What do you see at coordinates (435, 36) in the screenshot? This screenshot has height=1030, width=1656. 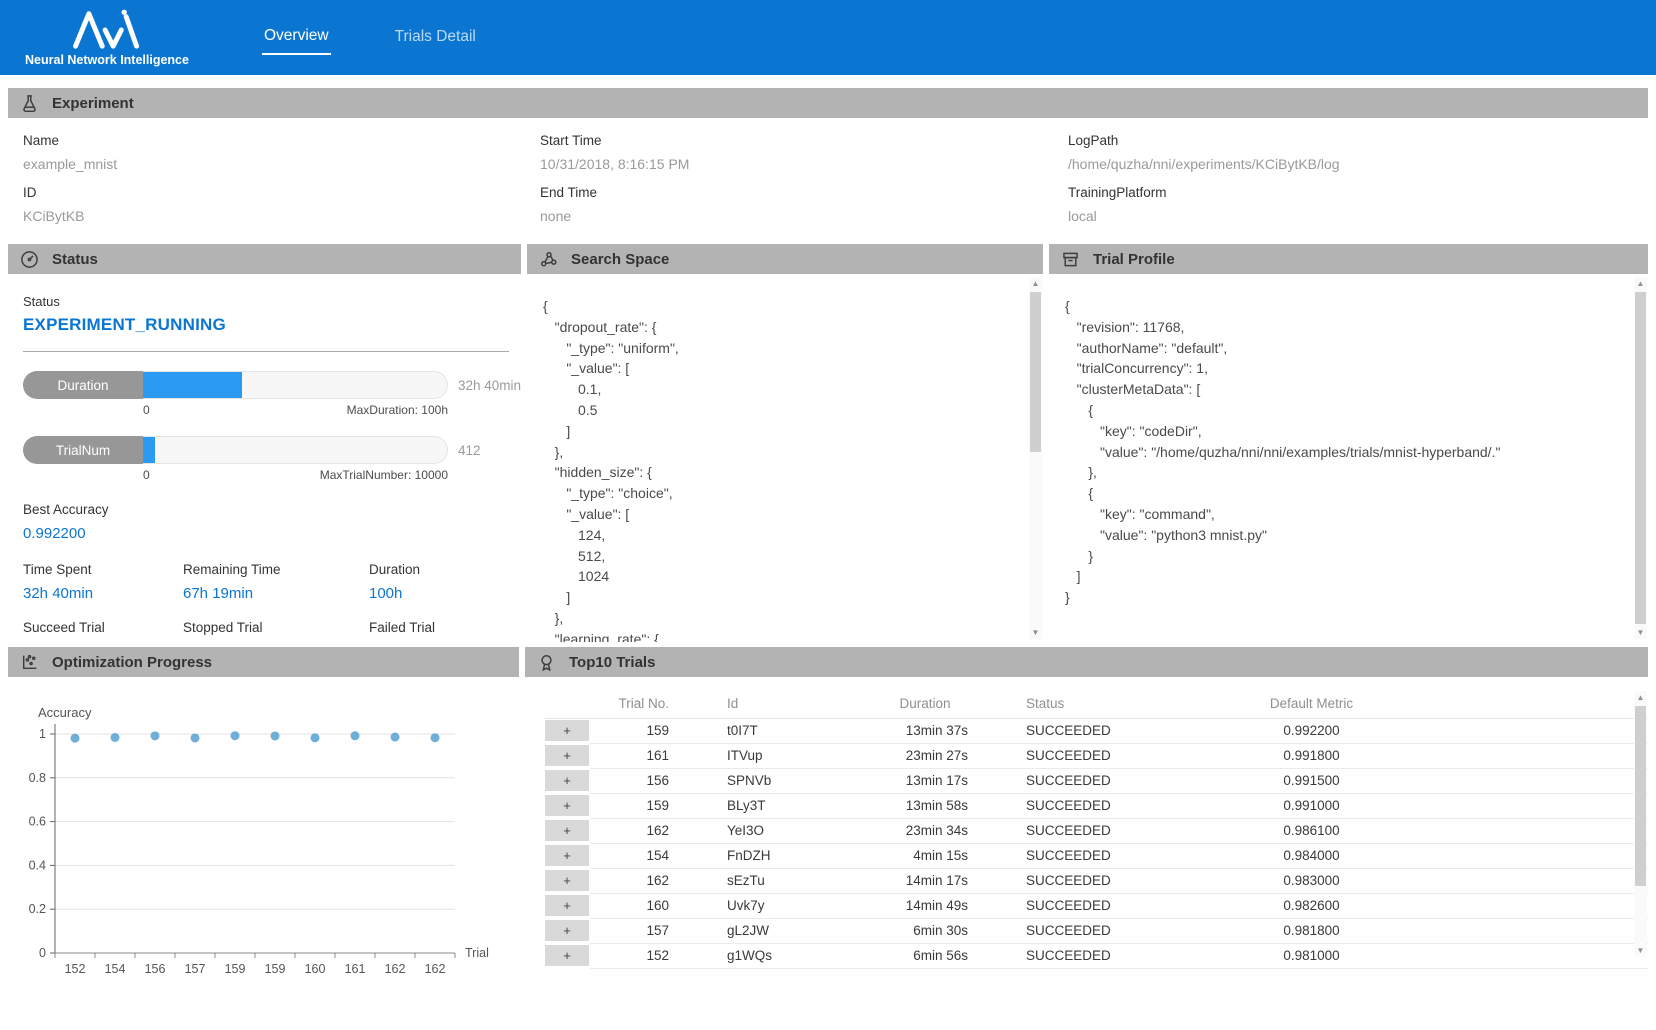 I see `tab-trials-detail: Trials Detail` at bounding box center [435, 36].